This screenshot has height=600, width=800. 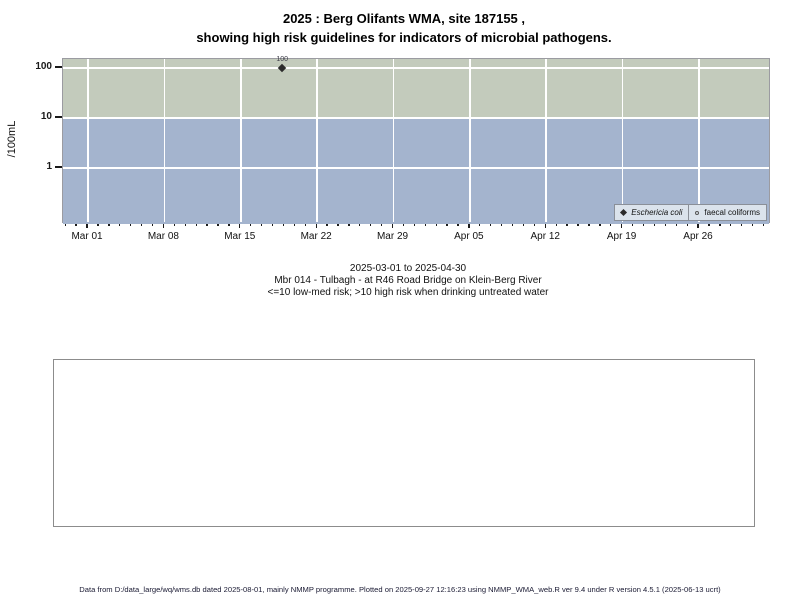 I want to click on x-tick-label: Apr 19, so click(x=621, y=236).